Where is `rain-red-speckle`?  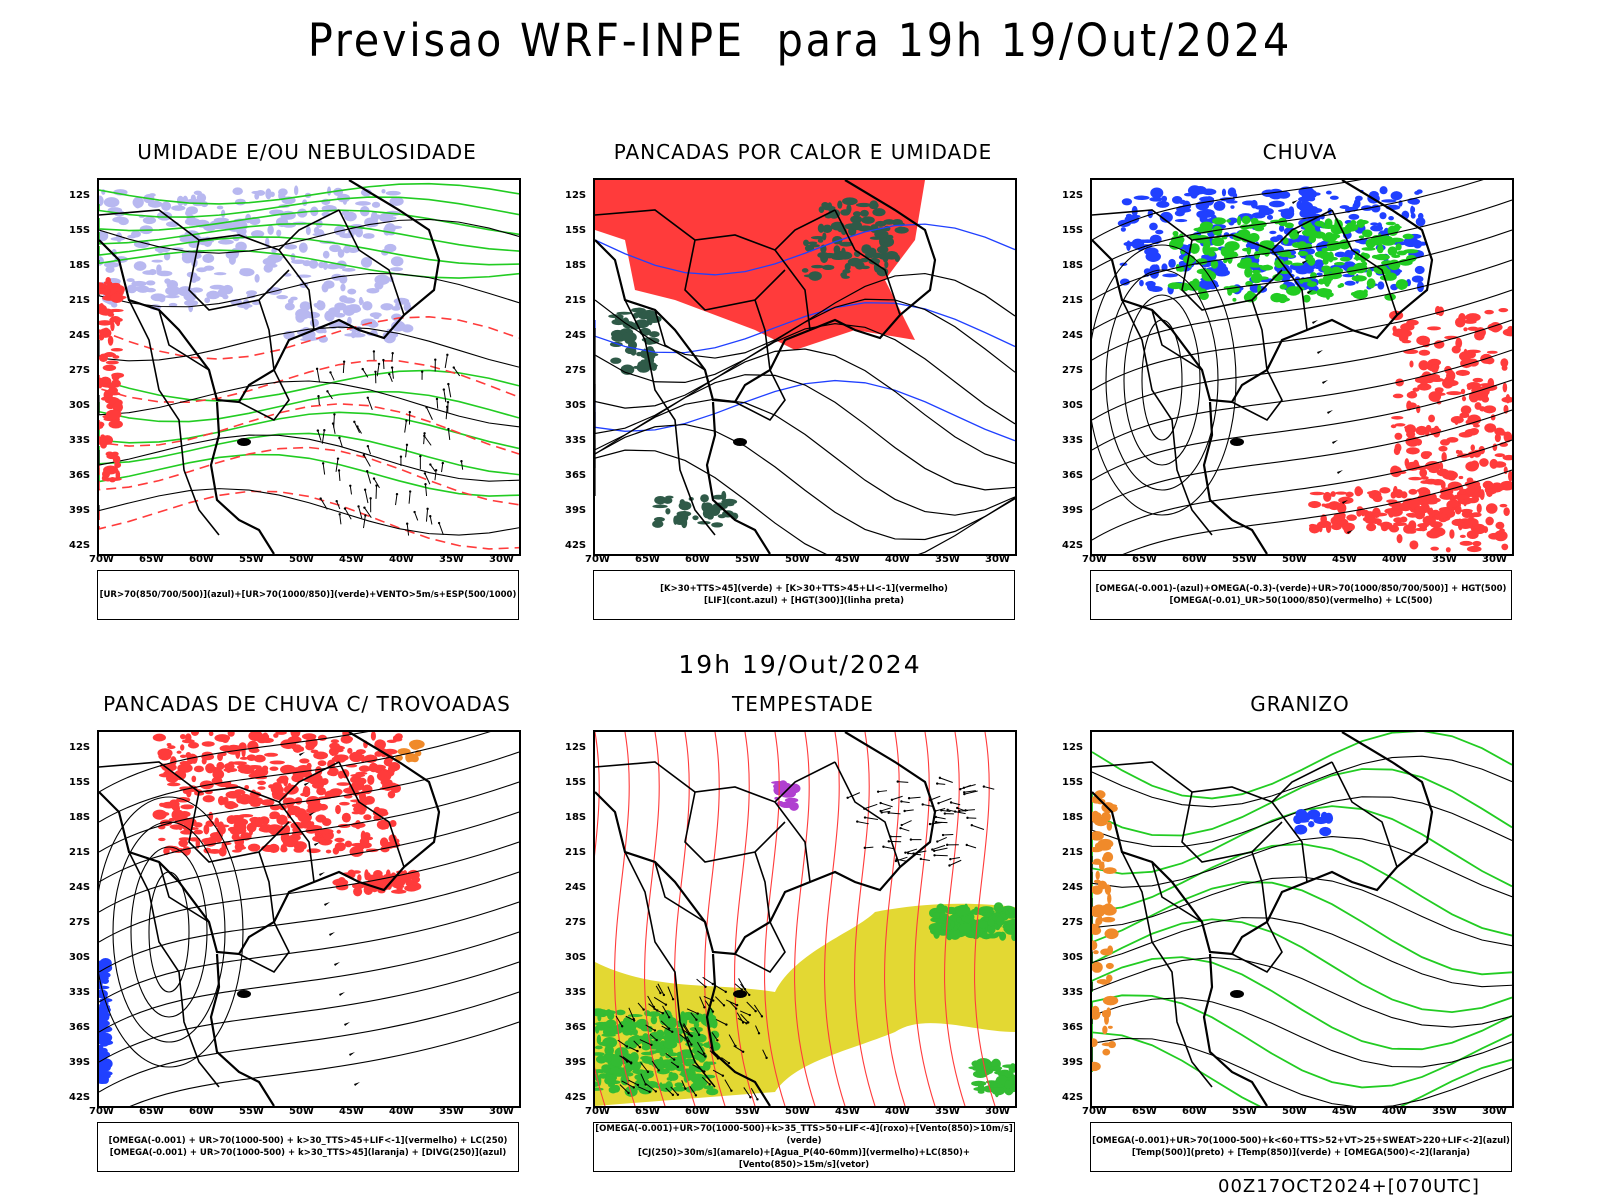 rain-red-speckle is located at coordinates (1393, 510).